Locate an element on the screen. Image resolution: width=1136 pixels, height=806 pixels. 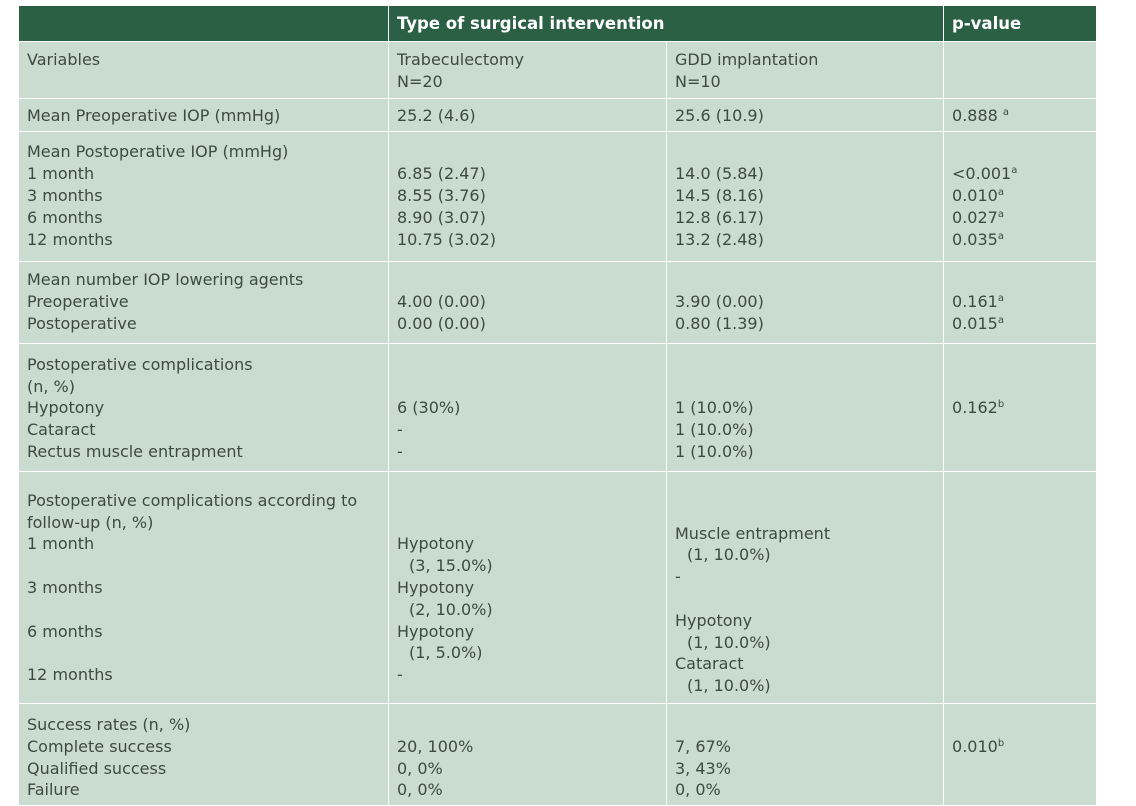
agents-p: 0.161a 0.015a is located at coordinates (1020, 302).